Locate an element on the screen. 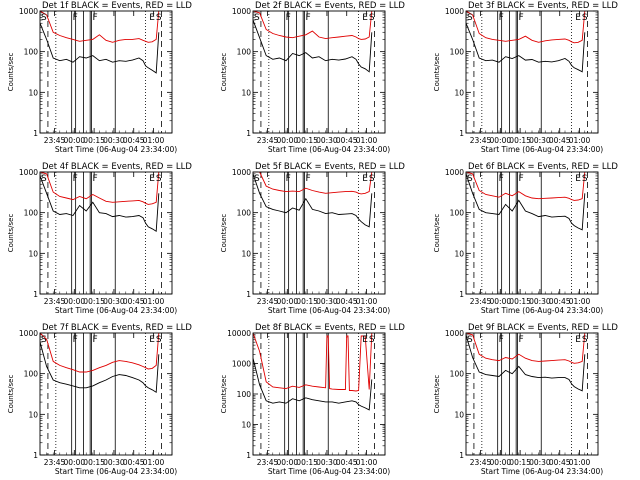 This screenshot has height=480, width=640. panel-title: Det 2f BLACK = Events, RED = LLD is located at coordinates (330, 6).